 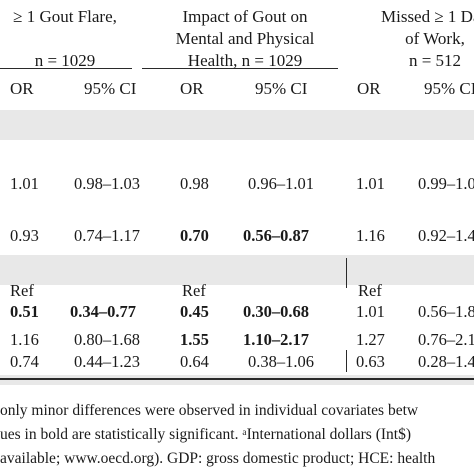 What do you see at coordinates (435, 38) in the screenshot?
I see `header-missed-line2: of Work,` at bounding box center [435, 38].